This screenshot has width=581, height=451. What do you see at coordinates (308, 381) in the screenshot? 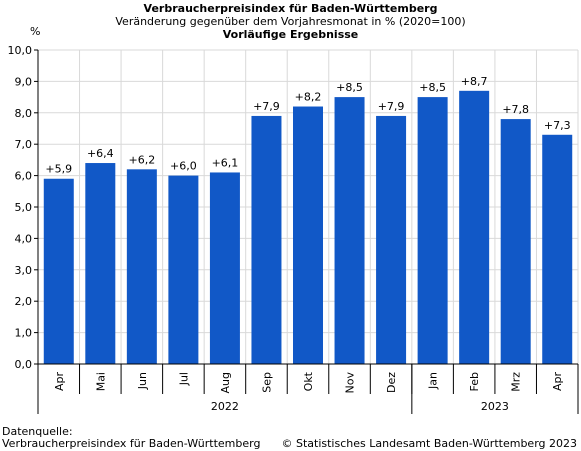
I see `x-tick-label: Okt` at bounding box center [308, 381].